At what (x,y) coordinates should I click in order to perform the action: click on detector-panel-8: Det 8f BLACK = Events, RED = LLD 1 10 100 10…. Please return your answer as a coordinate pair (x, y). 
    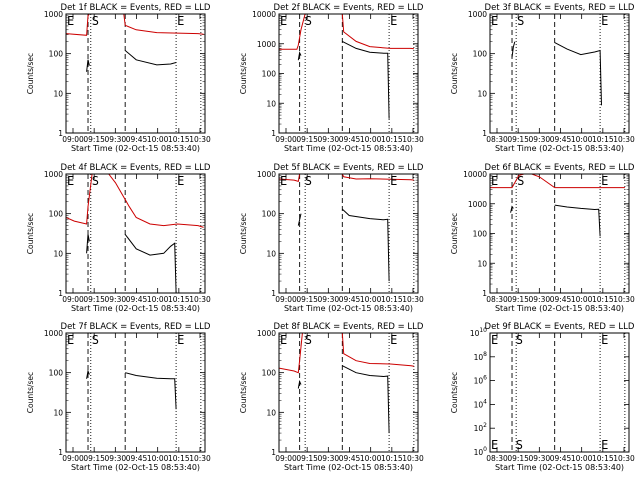
    Looking at the image, I should click on (331, 397).